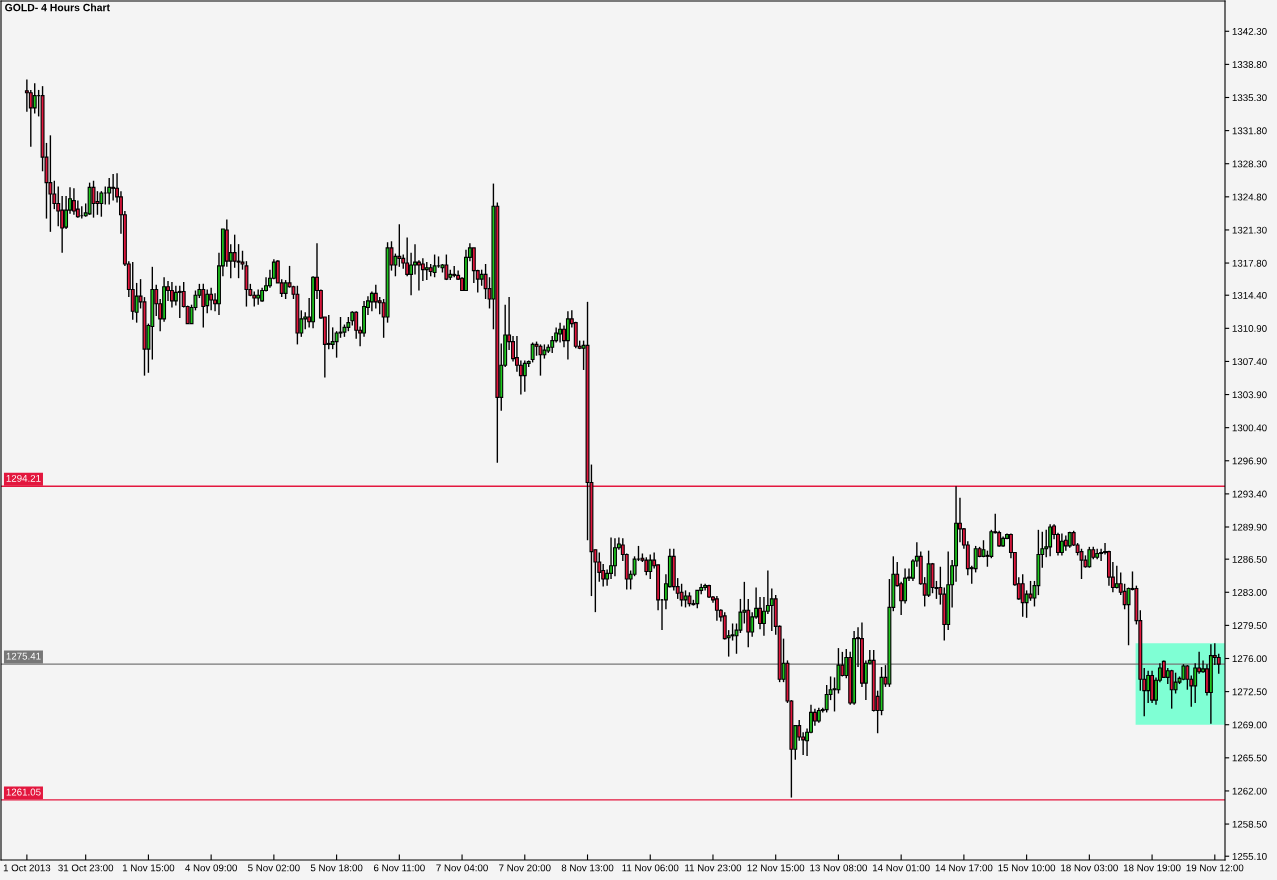  Describe the element at coordinates (27, 868) in the screenshot. I see `x-tick-label: 1 Oct 2013` at that location.